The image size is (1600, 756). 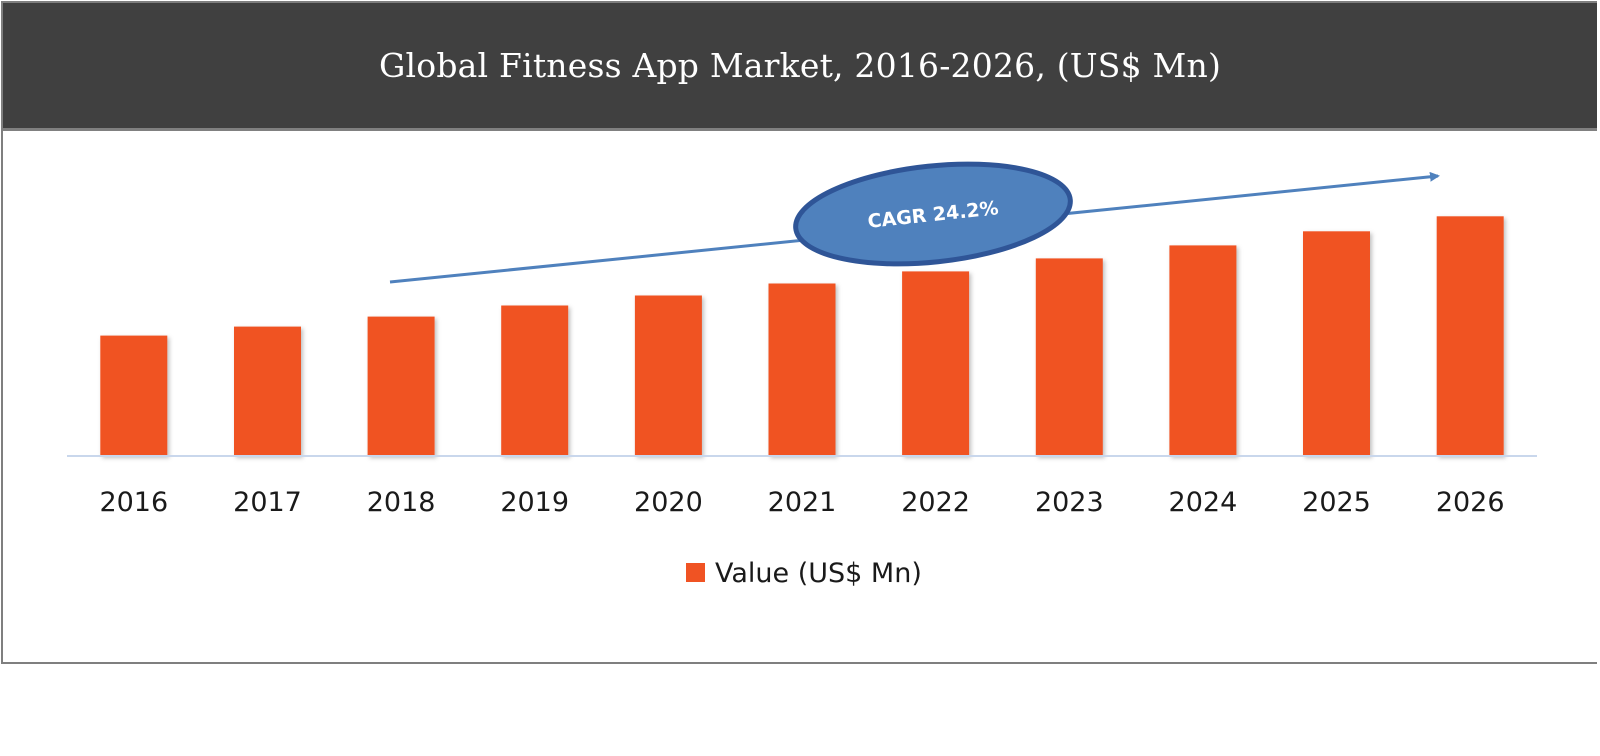 What do you see at coordinates (534, 502) in the screenshot?
I see `x-tick-label: 2019` at bounding box center [534, 502].